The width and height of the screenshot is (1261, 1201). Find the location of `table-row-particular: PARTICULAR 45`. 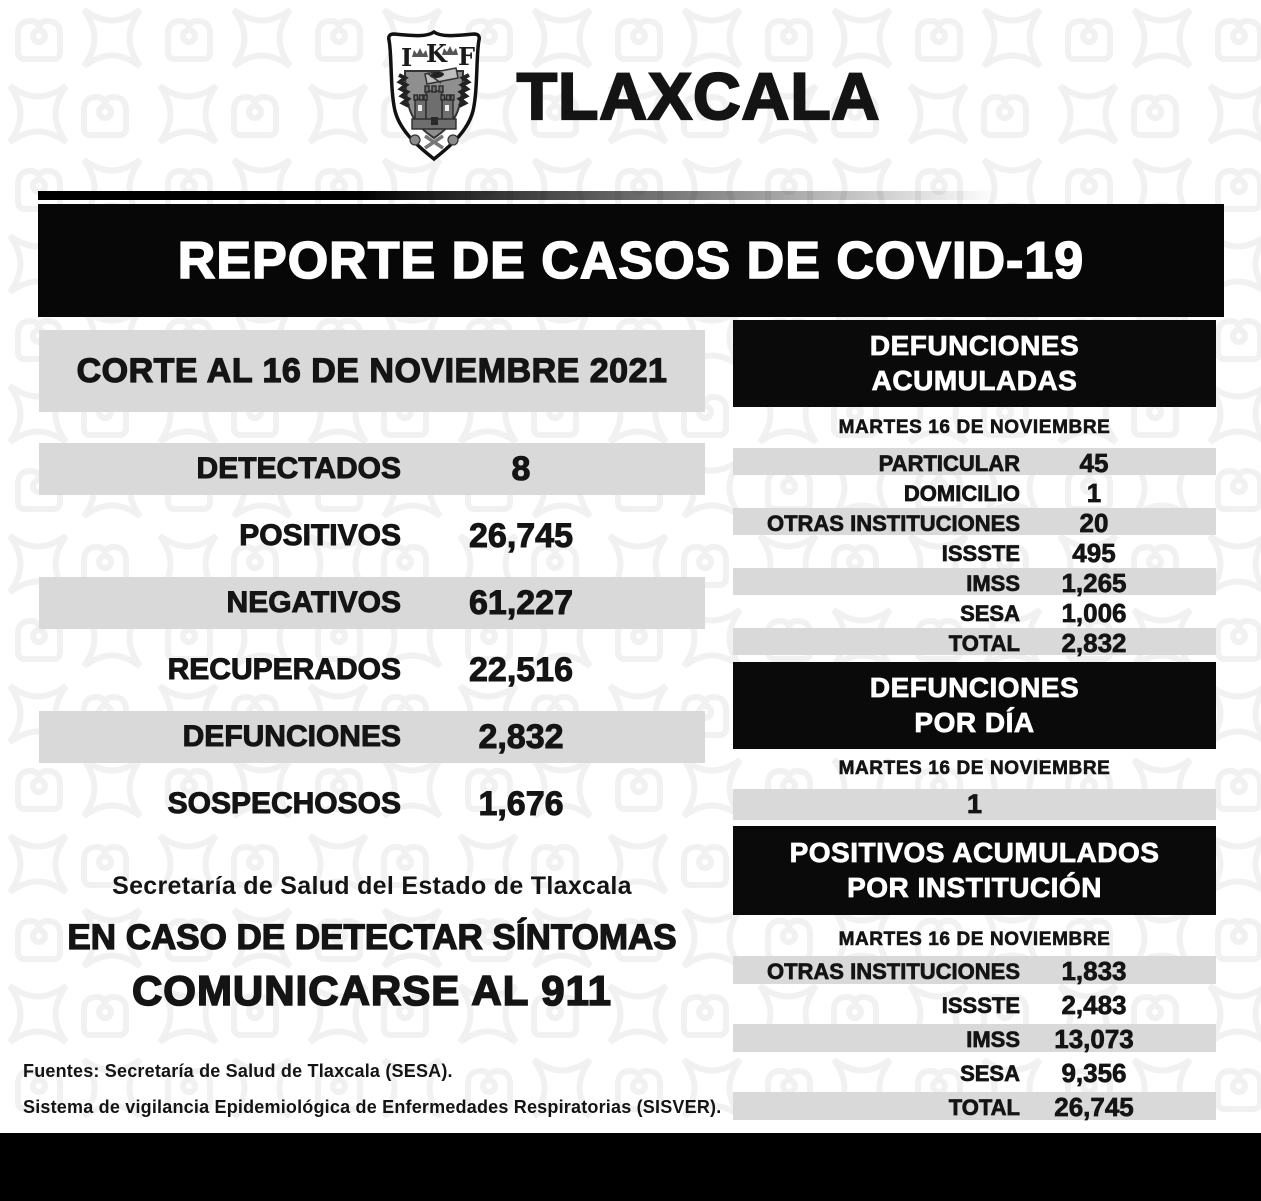

table-row-particular: PARTICULAR 45 is located at coordinates (974, 463).